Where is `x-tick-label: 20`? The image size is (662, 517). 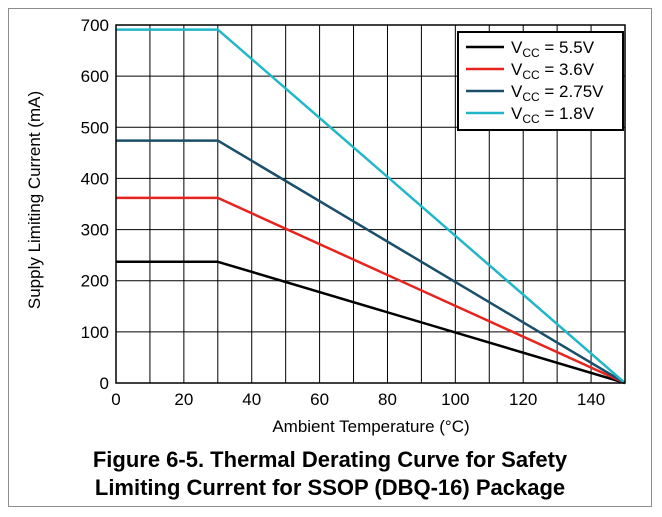 x-tick-label: 20 is located at coordinates (183, 399).